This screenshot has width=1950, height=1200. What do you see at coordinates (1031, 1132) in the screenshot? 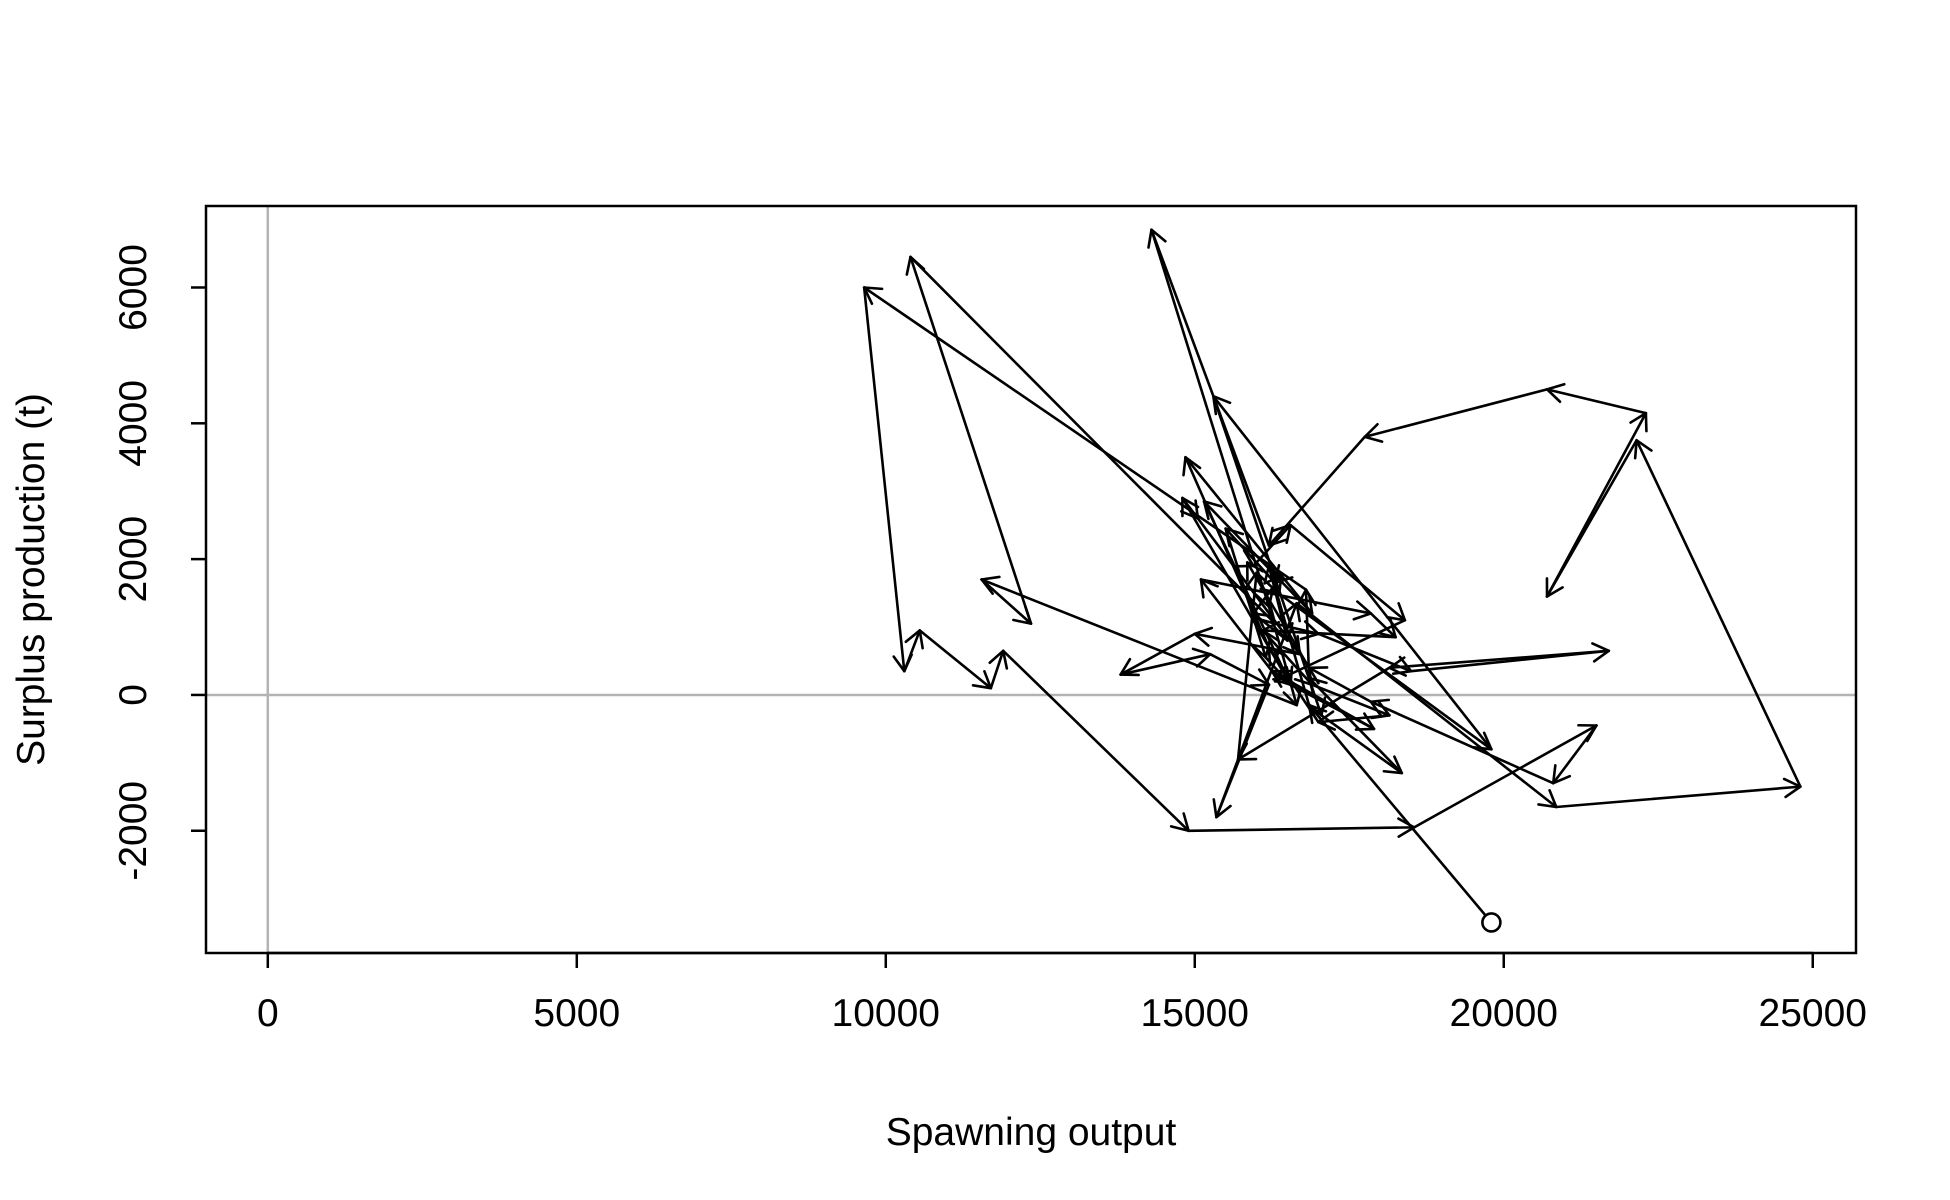
I see `x-axis-label: Spawning output` at bounding box center [1031, 1132].